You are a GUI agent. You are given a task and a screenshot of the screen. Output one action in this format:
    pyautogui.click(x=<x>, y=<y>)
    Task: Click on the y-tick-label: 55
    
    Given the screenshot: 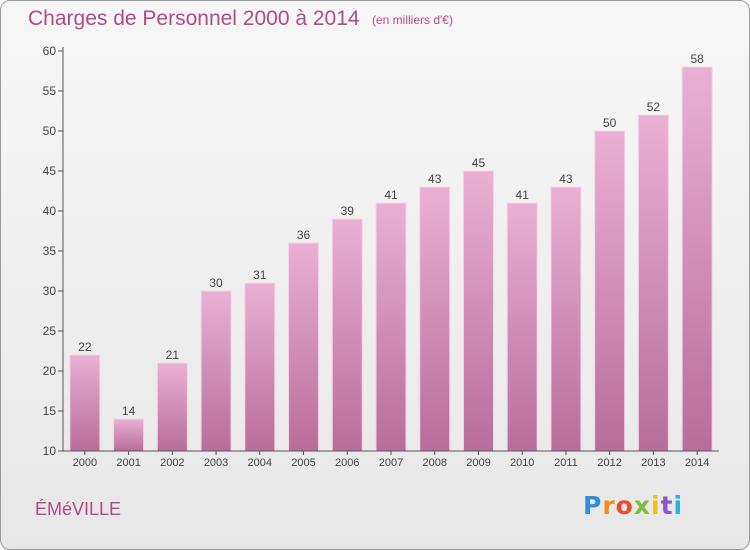 What is the action you would take?
    pyautogui.click(x=50, y=91)
    